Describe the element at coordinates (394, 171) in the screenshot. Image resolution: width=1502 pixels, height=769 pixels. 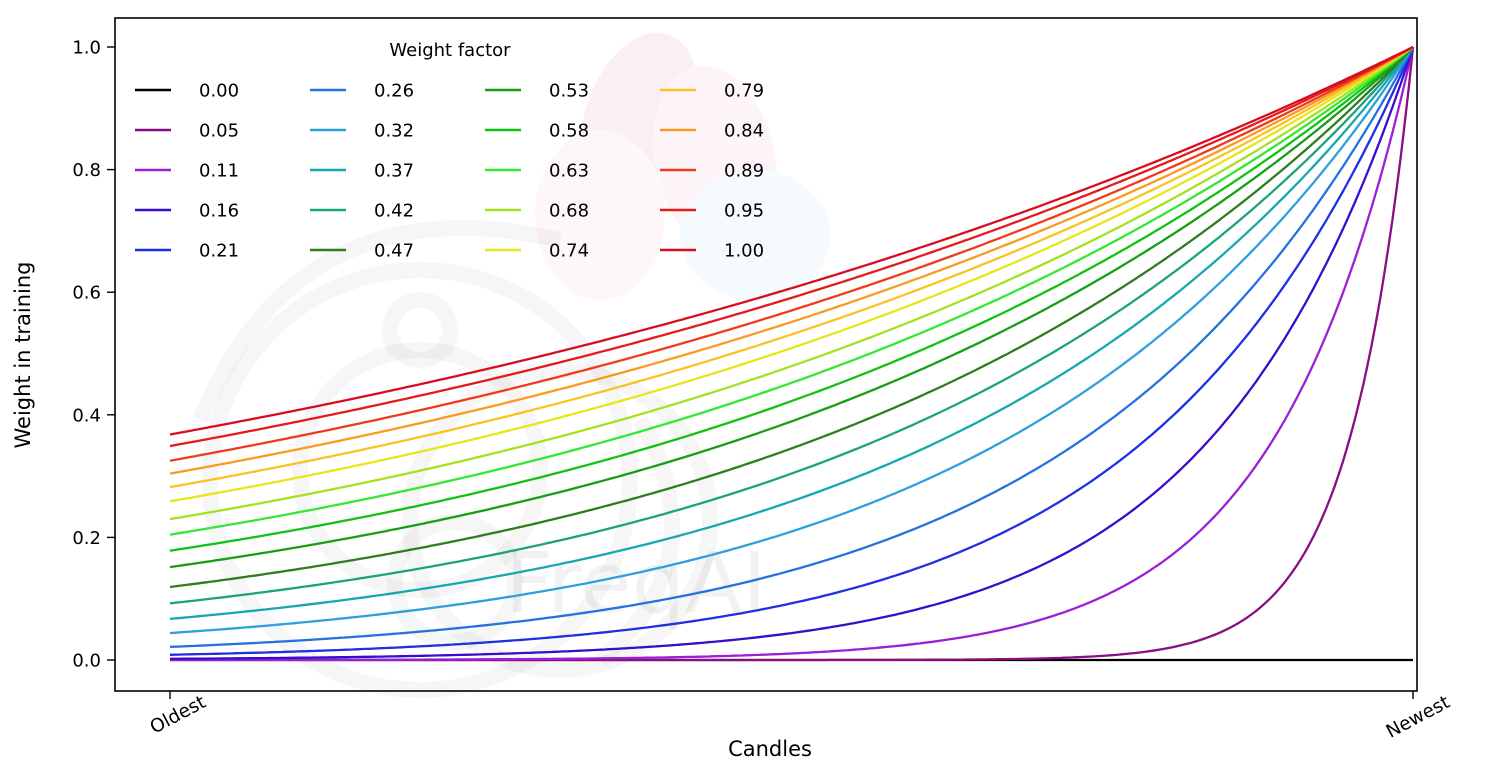
I see `legend-label-0.37: 0.37` at that location.